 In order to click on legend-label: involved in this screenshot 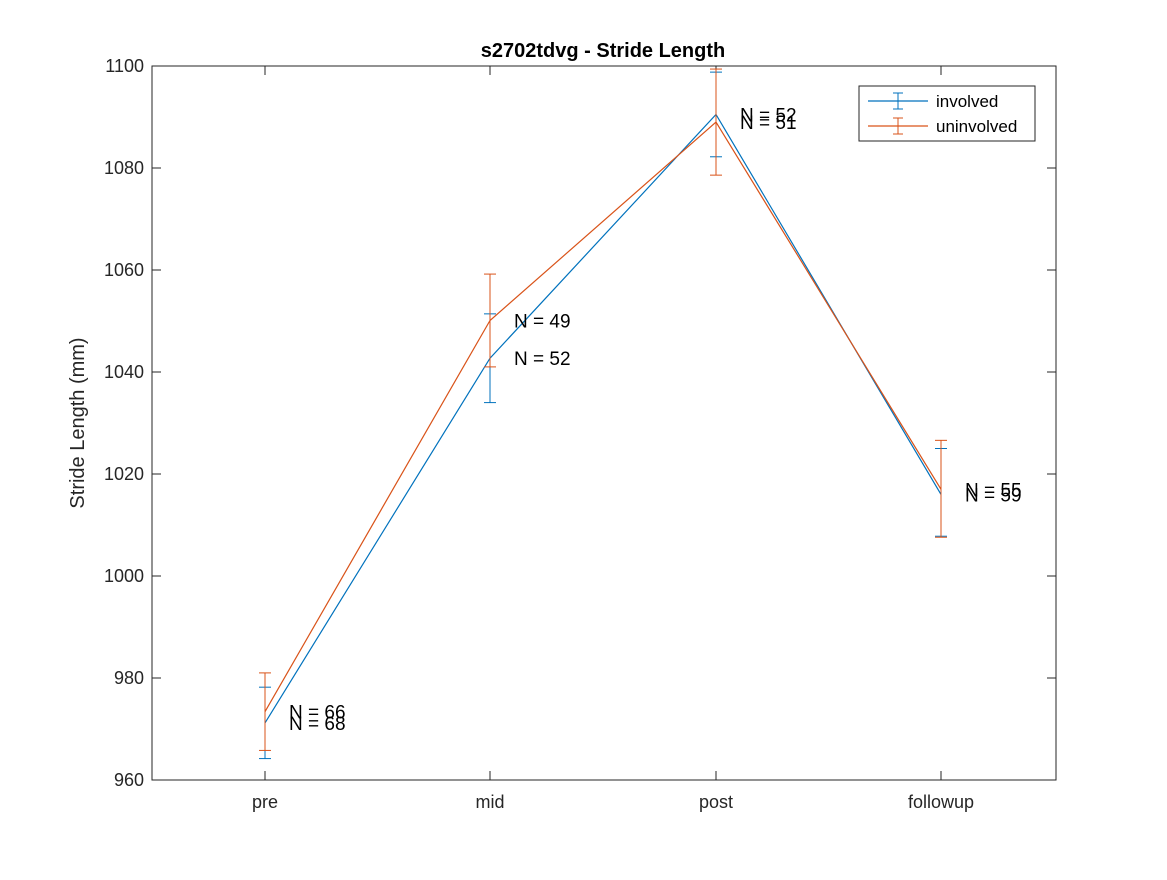, I will do `click(967, 101)`.